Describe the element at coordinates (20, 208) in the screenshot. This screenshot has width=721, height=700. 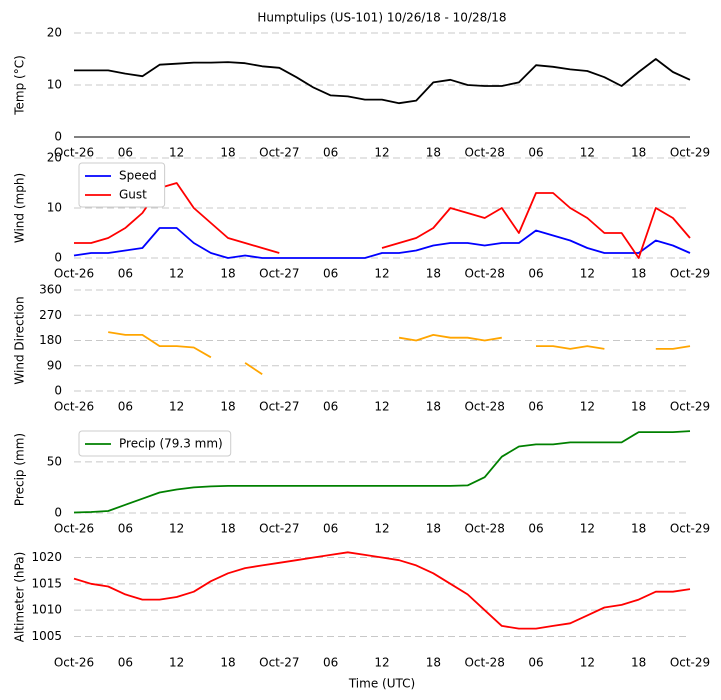
I see `y-axis-label: Wind (mph)` at that location.